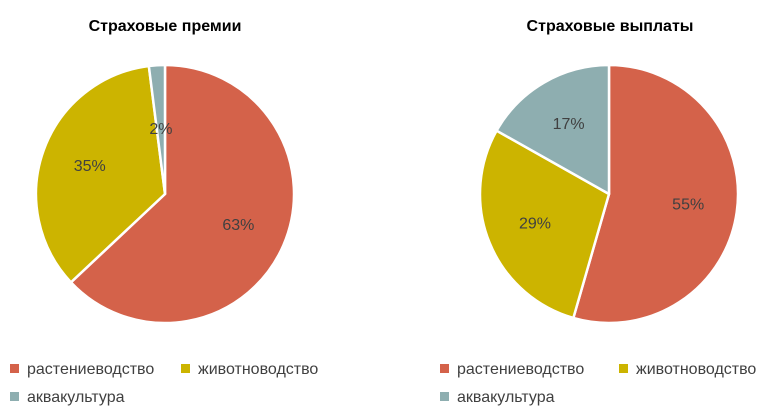 This screenshot has height=412, width=780. What do you see at coordinates (165, 26) in the screenshot?
I see `chart-title: Страховые премии` at bounding box center [165, 26].